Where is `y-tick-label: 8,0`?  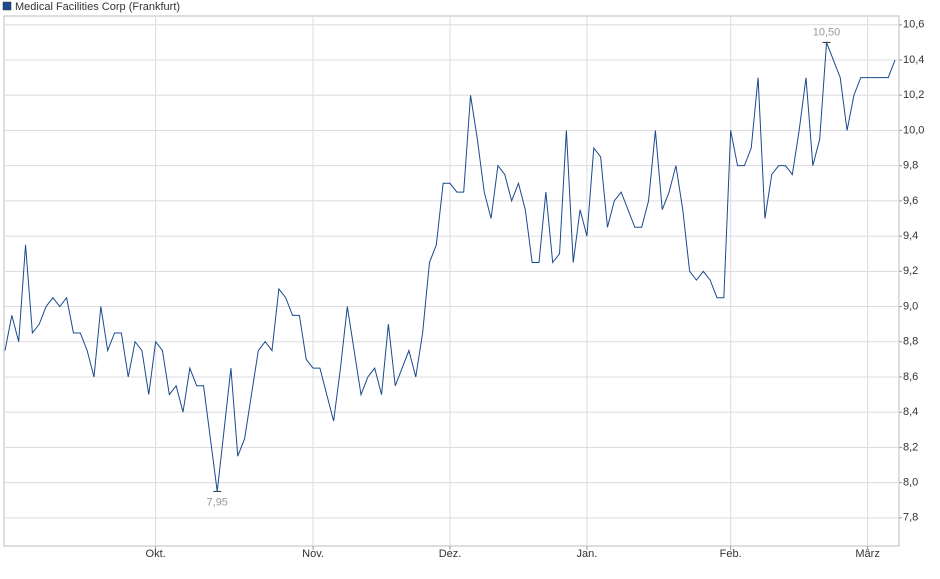 y-tick-label: 8,0 is located at coordinates (910, 483).